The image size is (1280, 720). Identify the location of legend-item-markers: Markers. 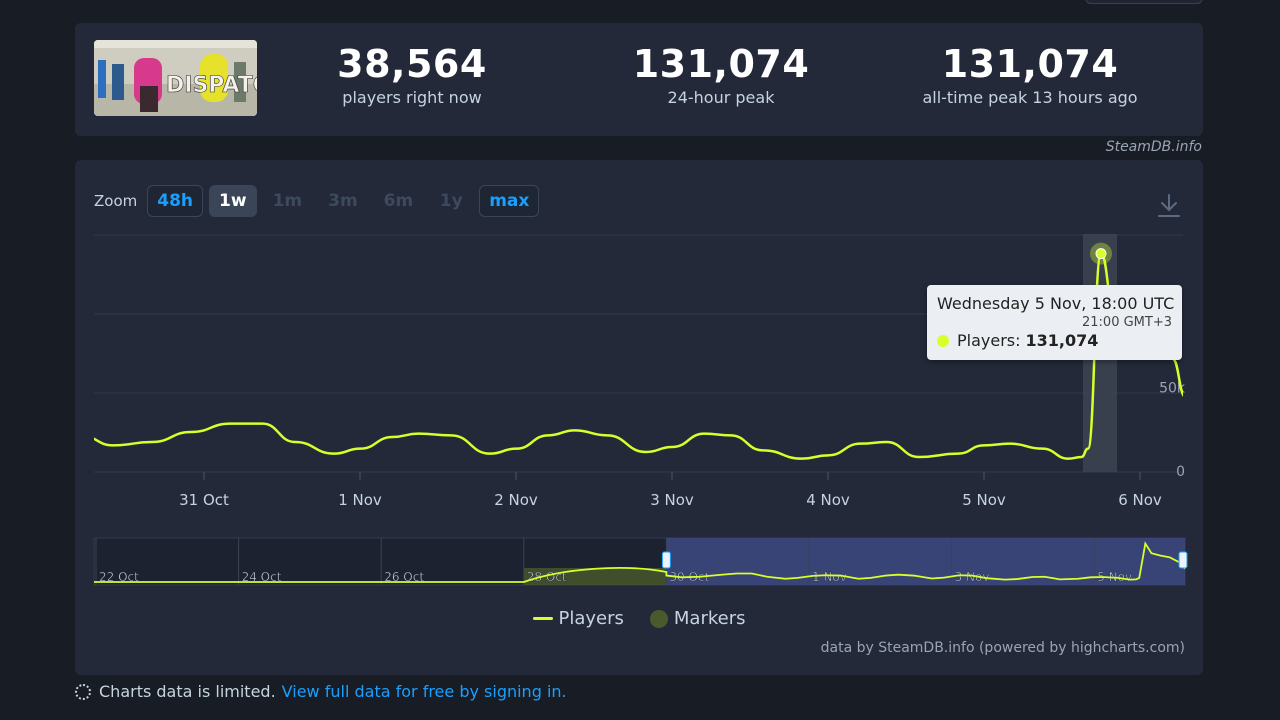
(697, 618).